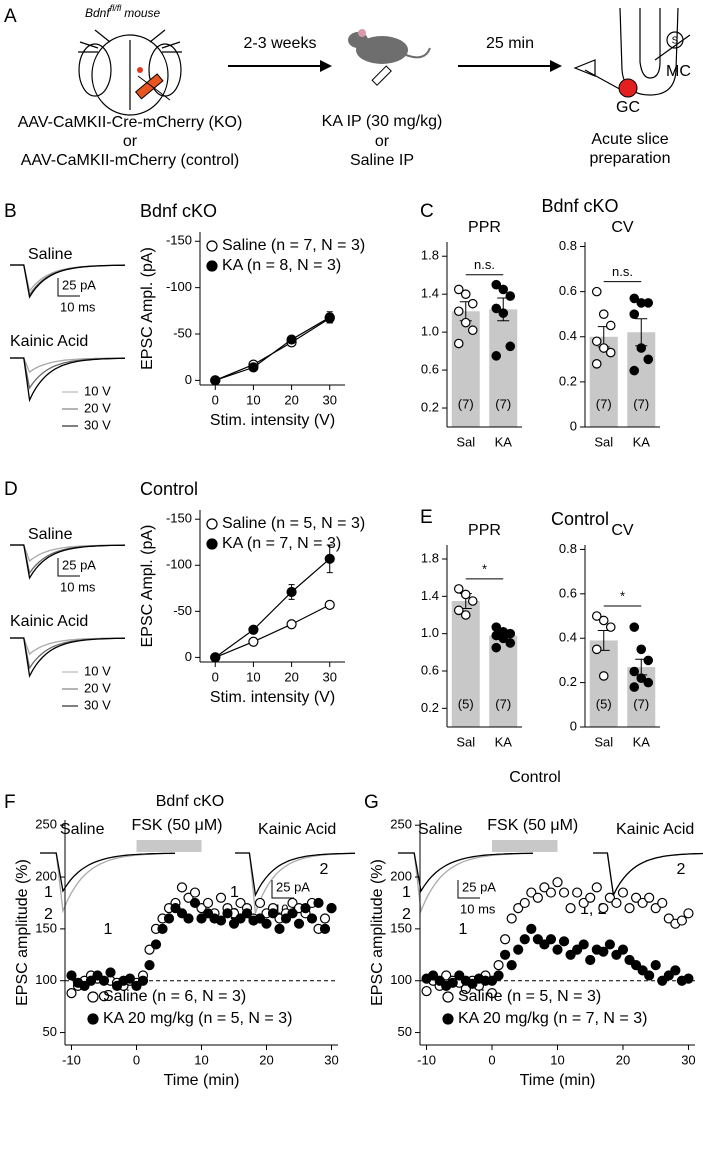 The height and width of the screenshot is (1153, 703). Describe the element at coordinates (169, 489) in the screenshot. I see `chart-title: Control` at that location.